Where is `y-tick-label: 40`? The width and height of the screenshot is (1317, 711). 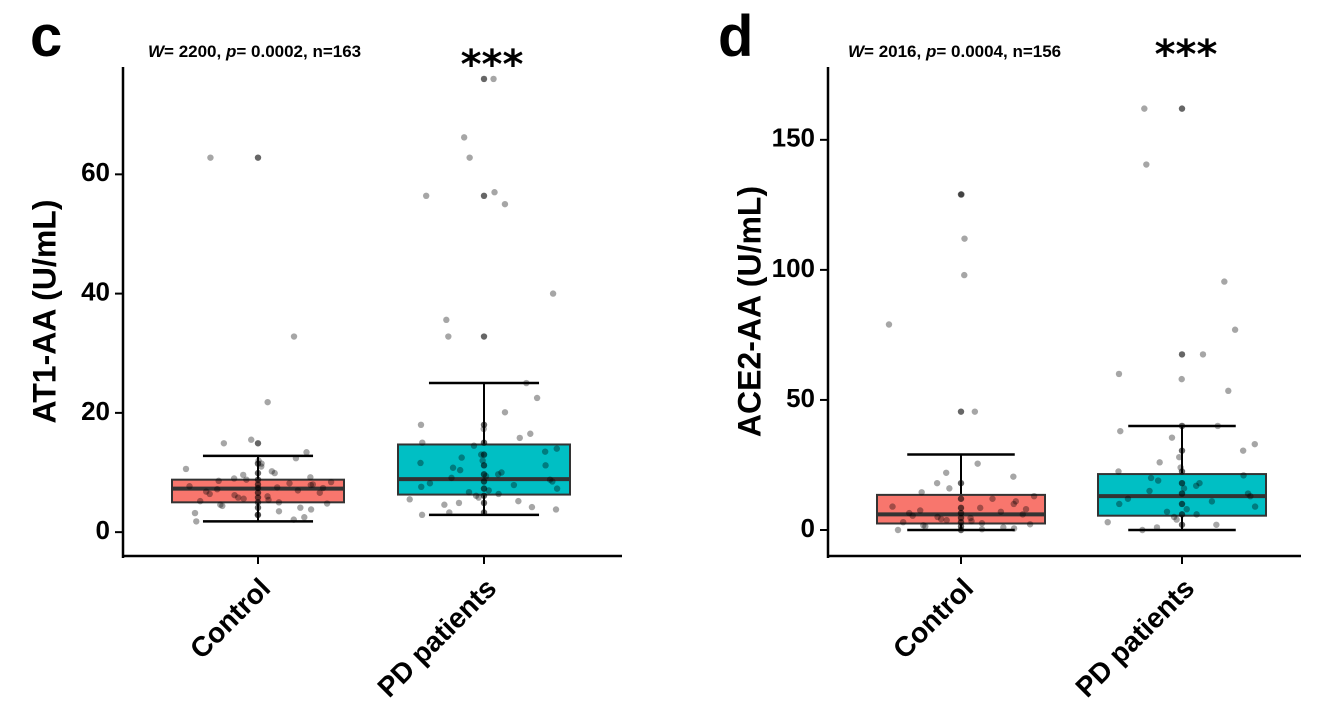
y-tick-label: 40 is located at coordinates (95, 291).